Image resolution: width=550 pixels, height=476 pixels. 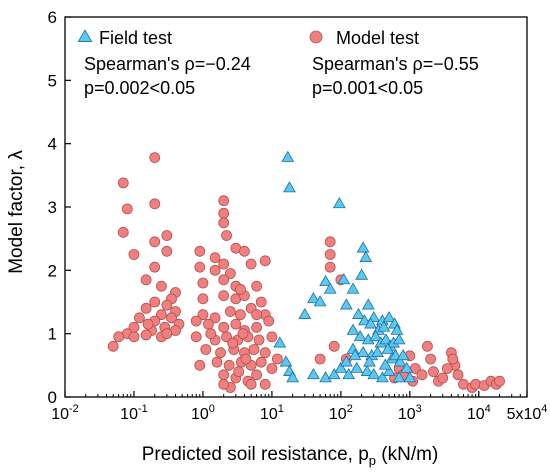 What do you see at coordinates (377, 38) in the screenshot?
I see `model-test-legend-label: Model test` at bounding box center [377, 38].